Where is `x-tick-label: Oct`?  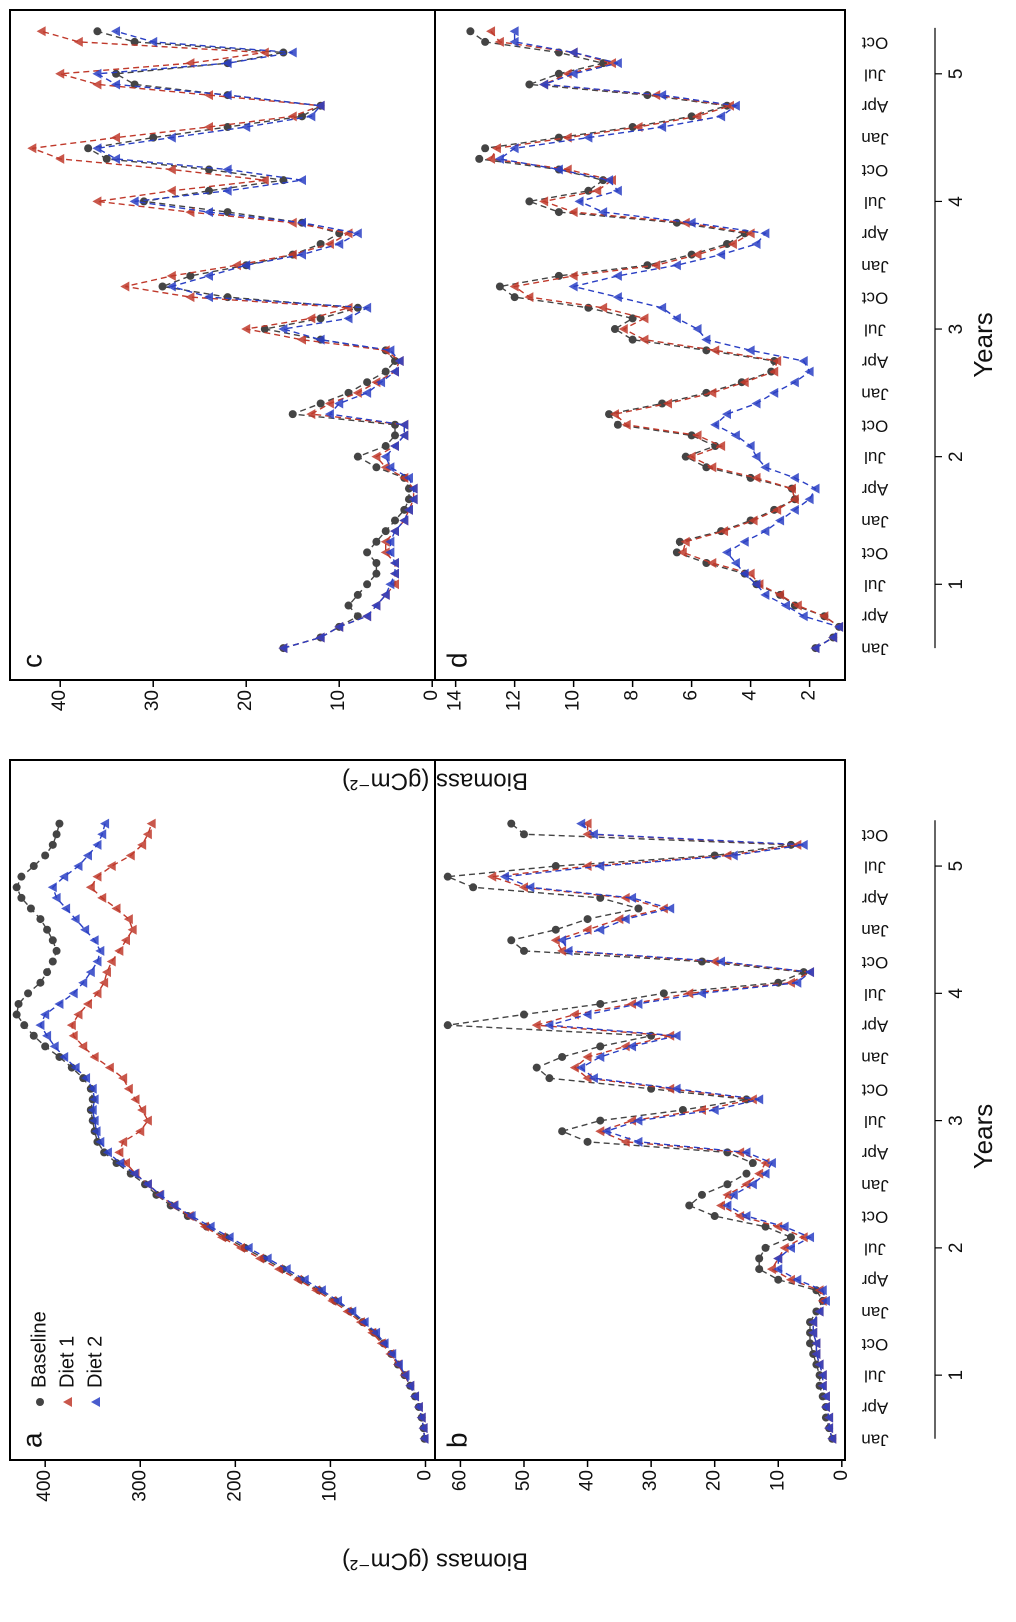
x-tick-label: Oct is located at coordinates (875, 298).